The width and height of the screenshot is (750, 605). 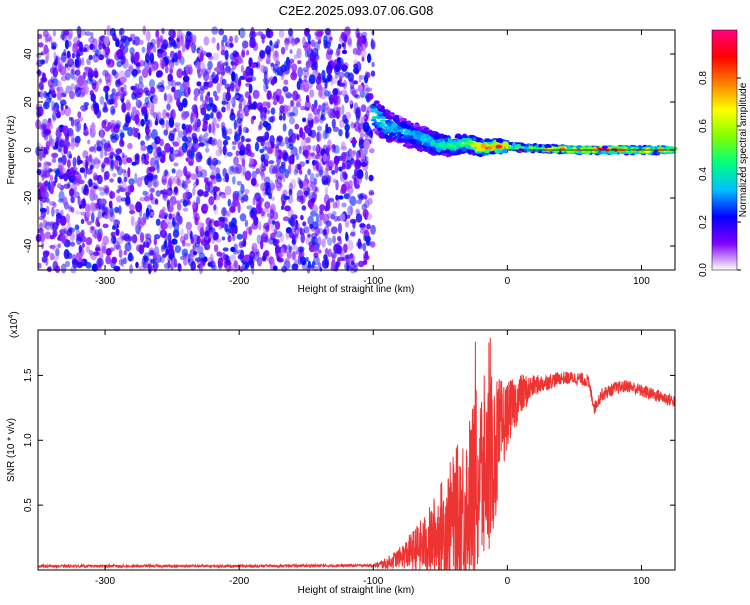 What do you see at coordinates (743, 149) in the screenshot?
I see `colorbar-label: Normalized spectral amplitude` at bounding box center [743, 149].